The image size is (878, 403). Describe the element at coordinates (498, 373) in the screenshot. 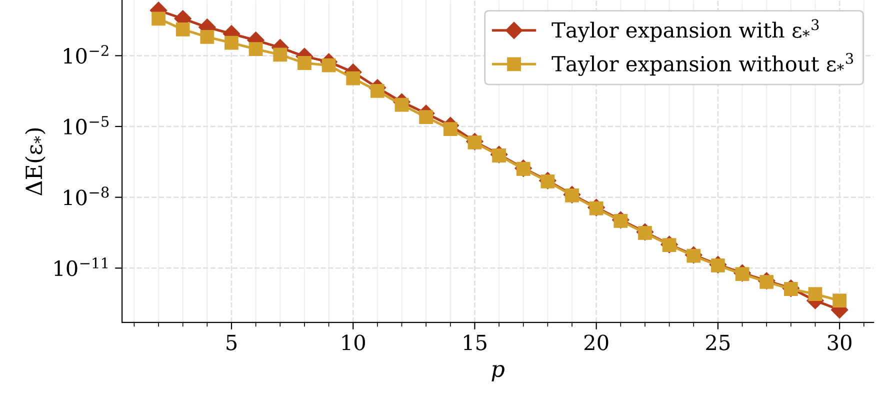

I see `x-axis-title: p` at that location.